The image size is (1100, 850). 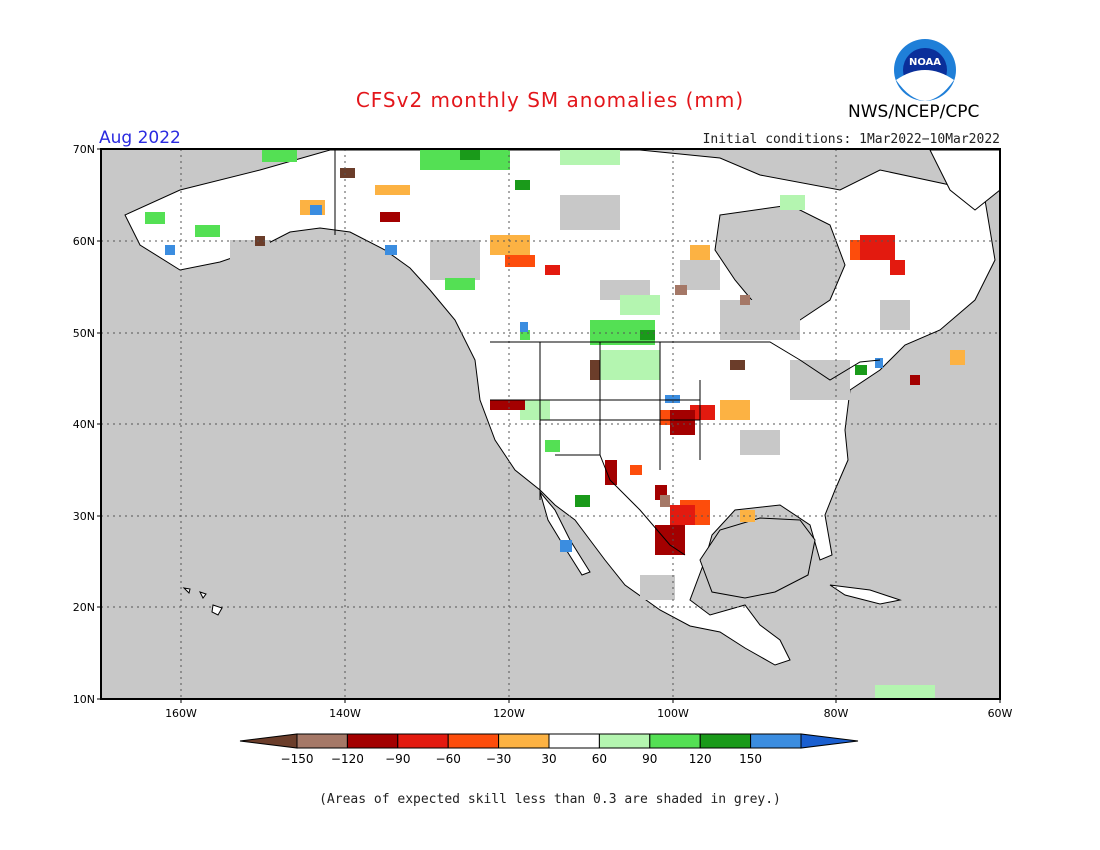 I want to click on lat-label: 60N, so click(x=84, y=241).